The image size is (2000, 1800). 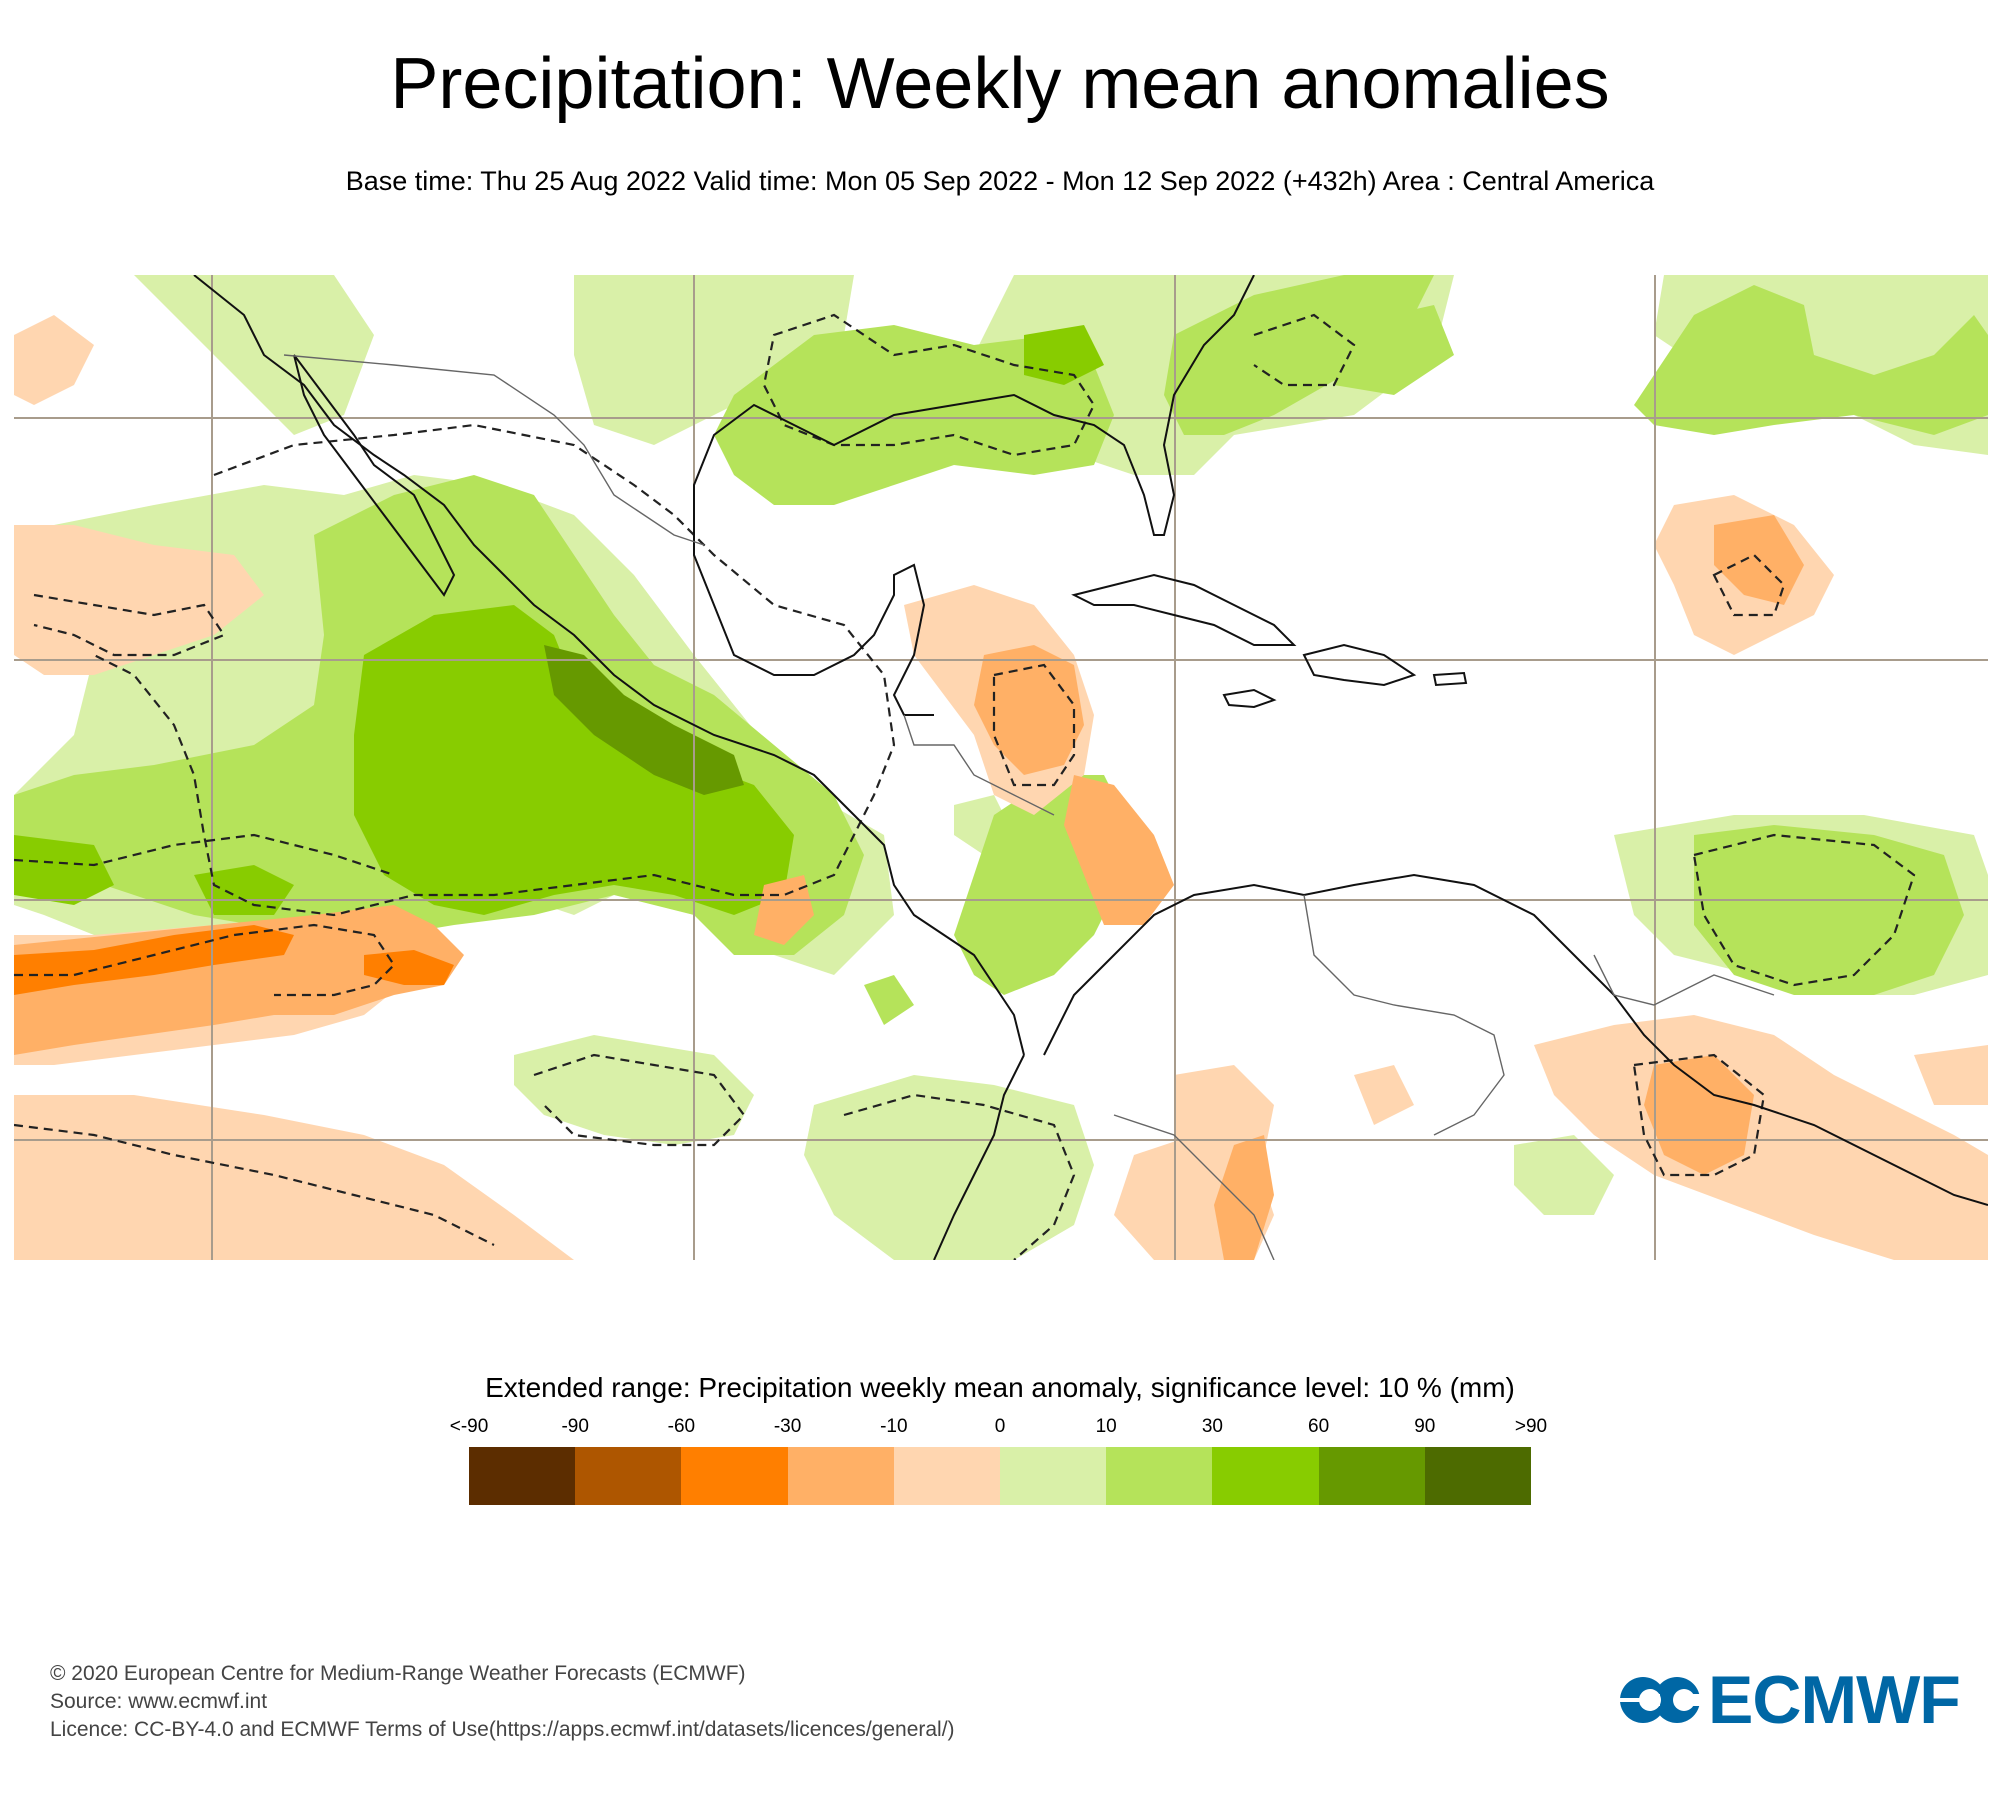 I want to click on coastline-cuba, so click(x=1184, y=609).